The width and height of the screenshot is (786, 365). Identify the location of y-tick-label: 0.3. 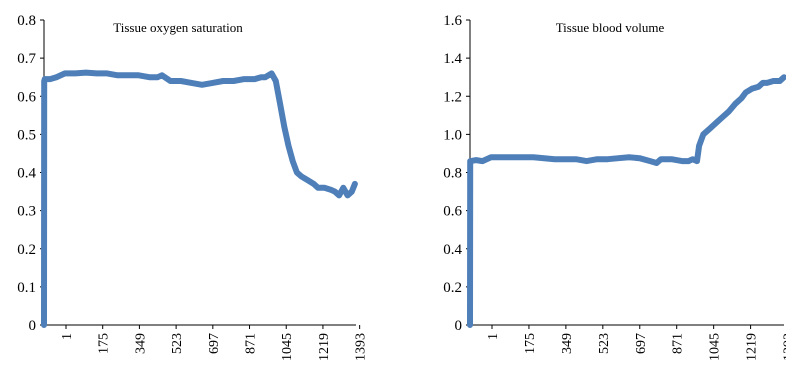
(26, 212).